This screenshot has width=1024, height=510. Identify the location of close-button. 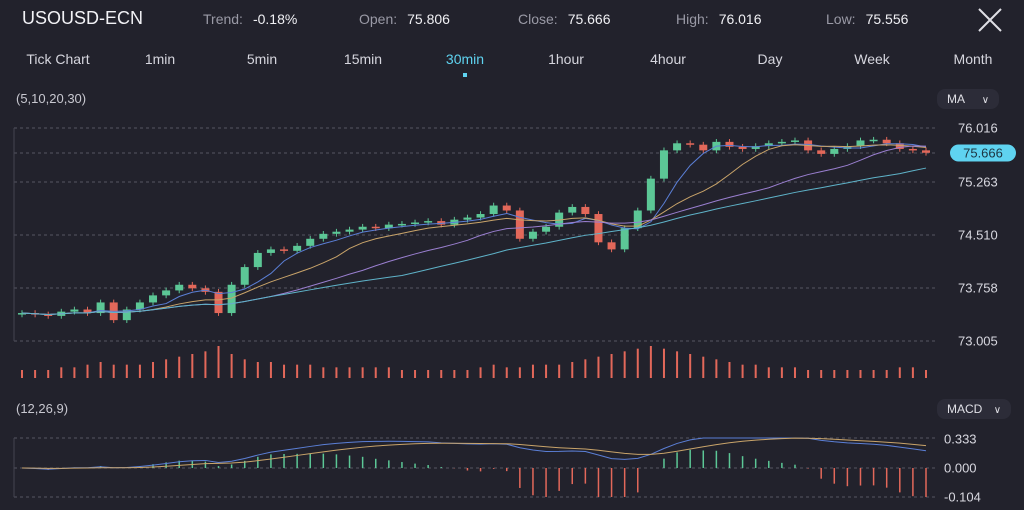
(990, 20).